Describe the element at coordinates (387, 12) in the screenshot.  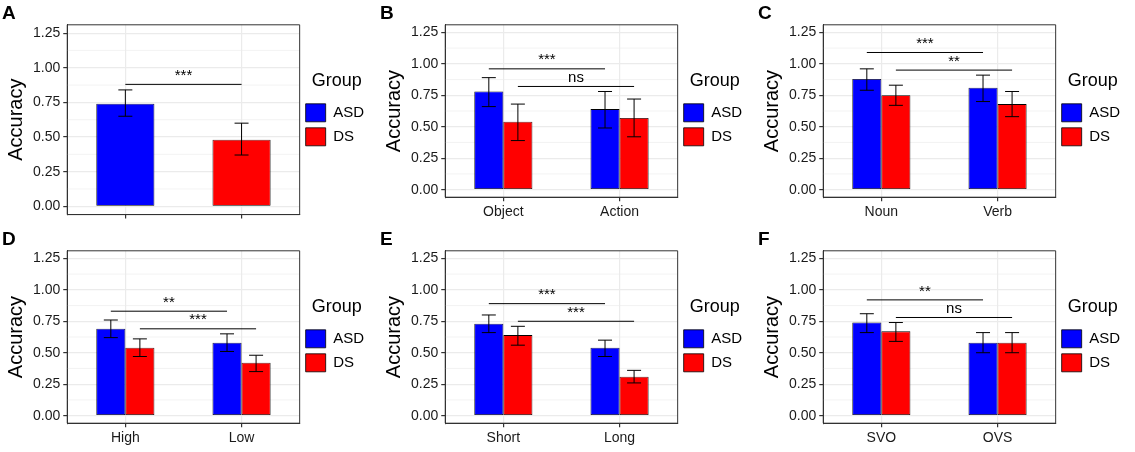
I see `chart-title: B` at that location.